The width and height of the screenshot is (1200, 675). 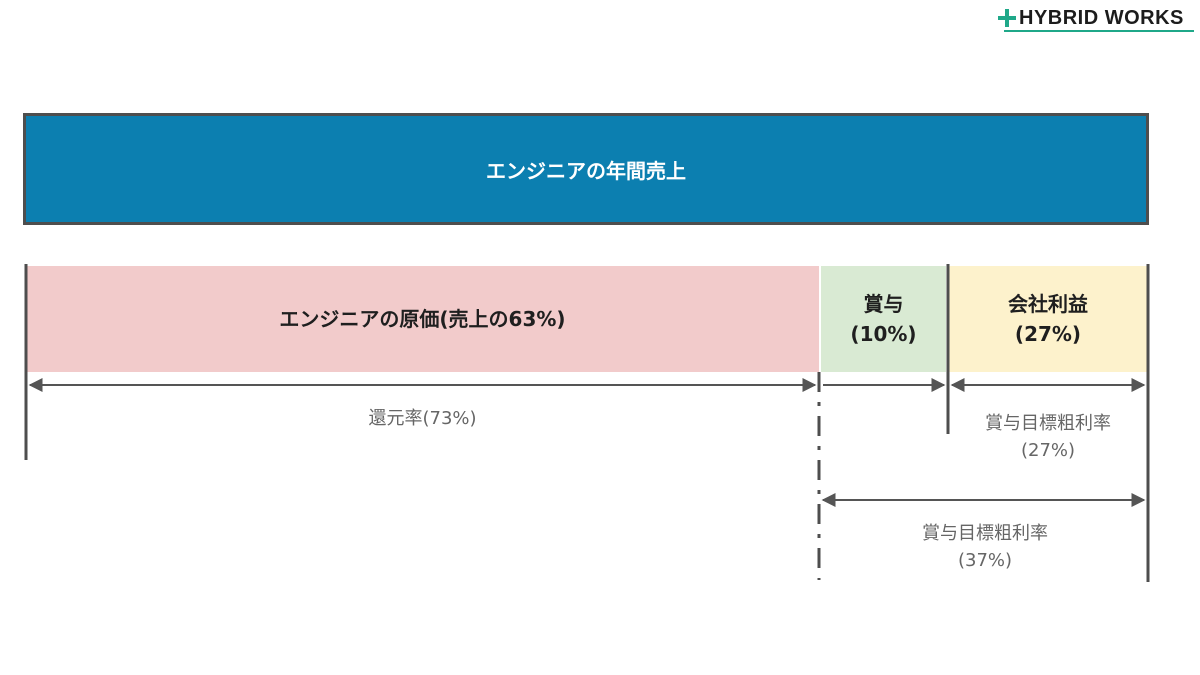 What do you see at coordinates (985, 533) in the screenshot?
I see `gross-margin-long-title: 賞与目標粗利率` at bounding box center [985, 533].